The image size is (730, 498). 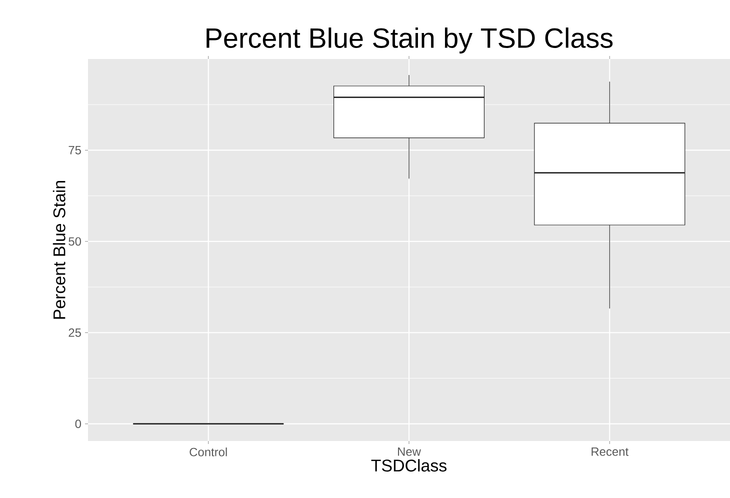 What do you see at coordinates (610, 452) in the screenshot?
I see `x-tick-label: Recent` at bounding box center [610, 452].